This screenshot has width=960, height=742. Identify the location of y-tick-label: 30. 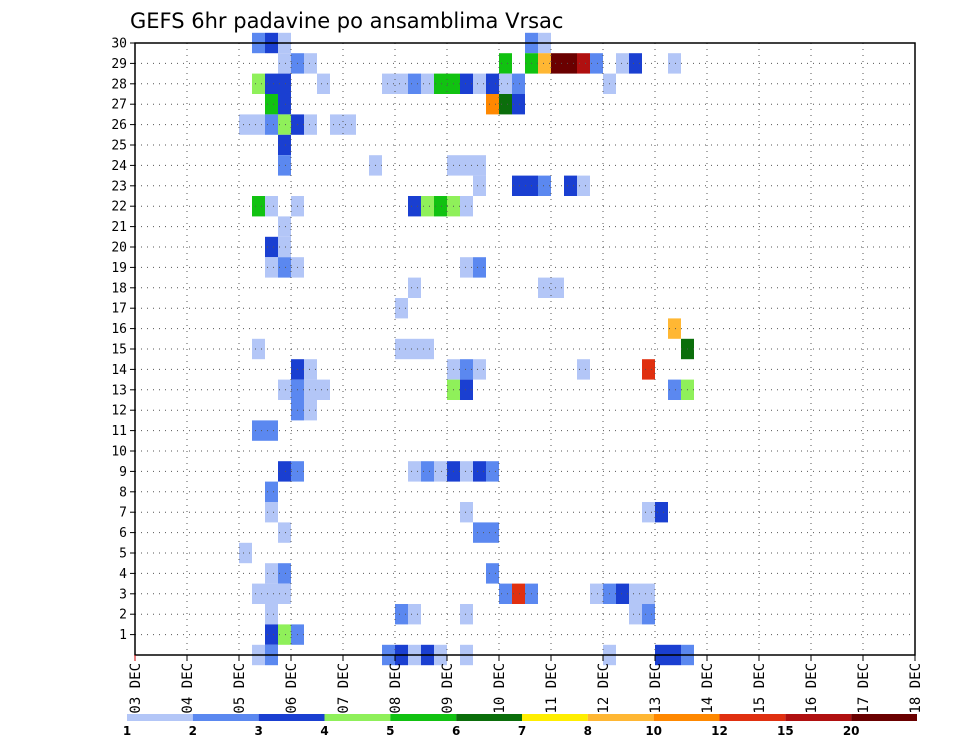
(119, 44).